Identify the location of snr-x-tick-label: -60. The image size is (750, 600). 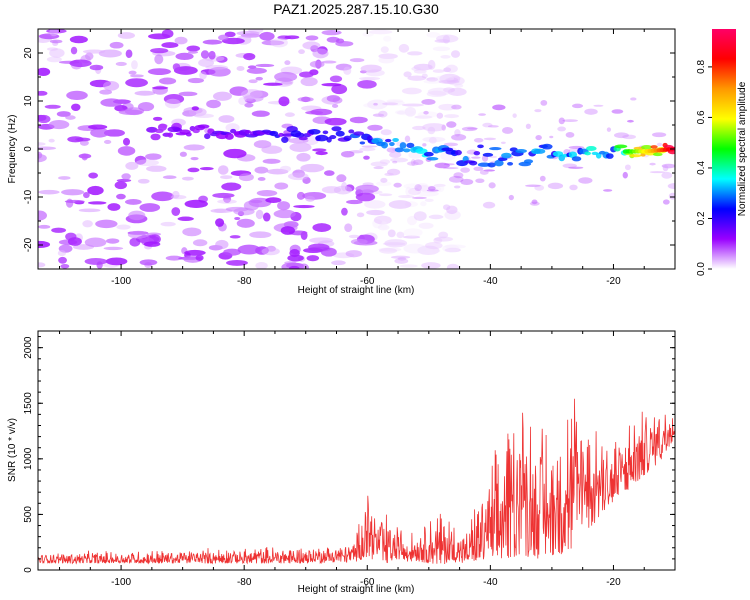
(367, 582).